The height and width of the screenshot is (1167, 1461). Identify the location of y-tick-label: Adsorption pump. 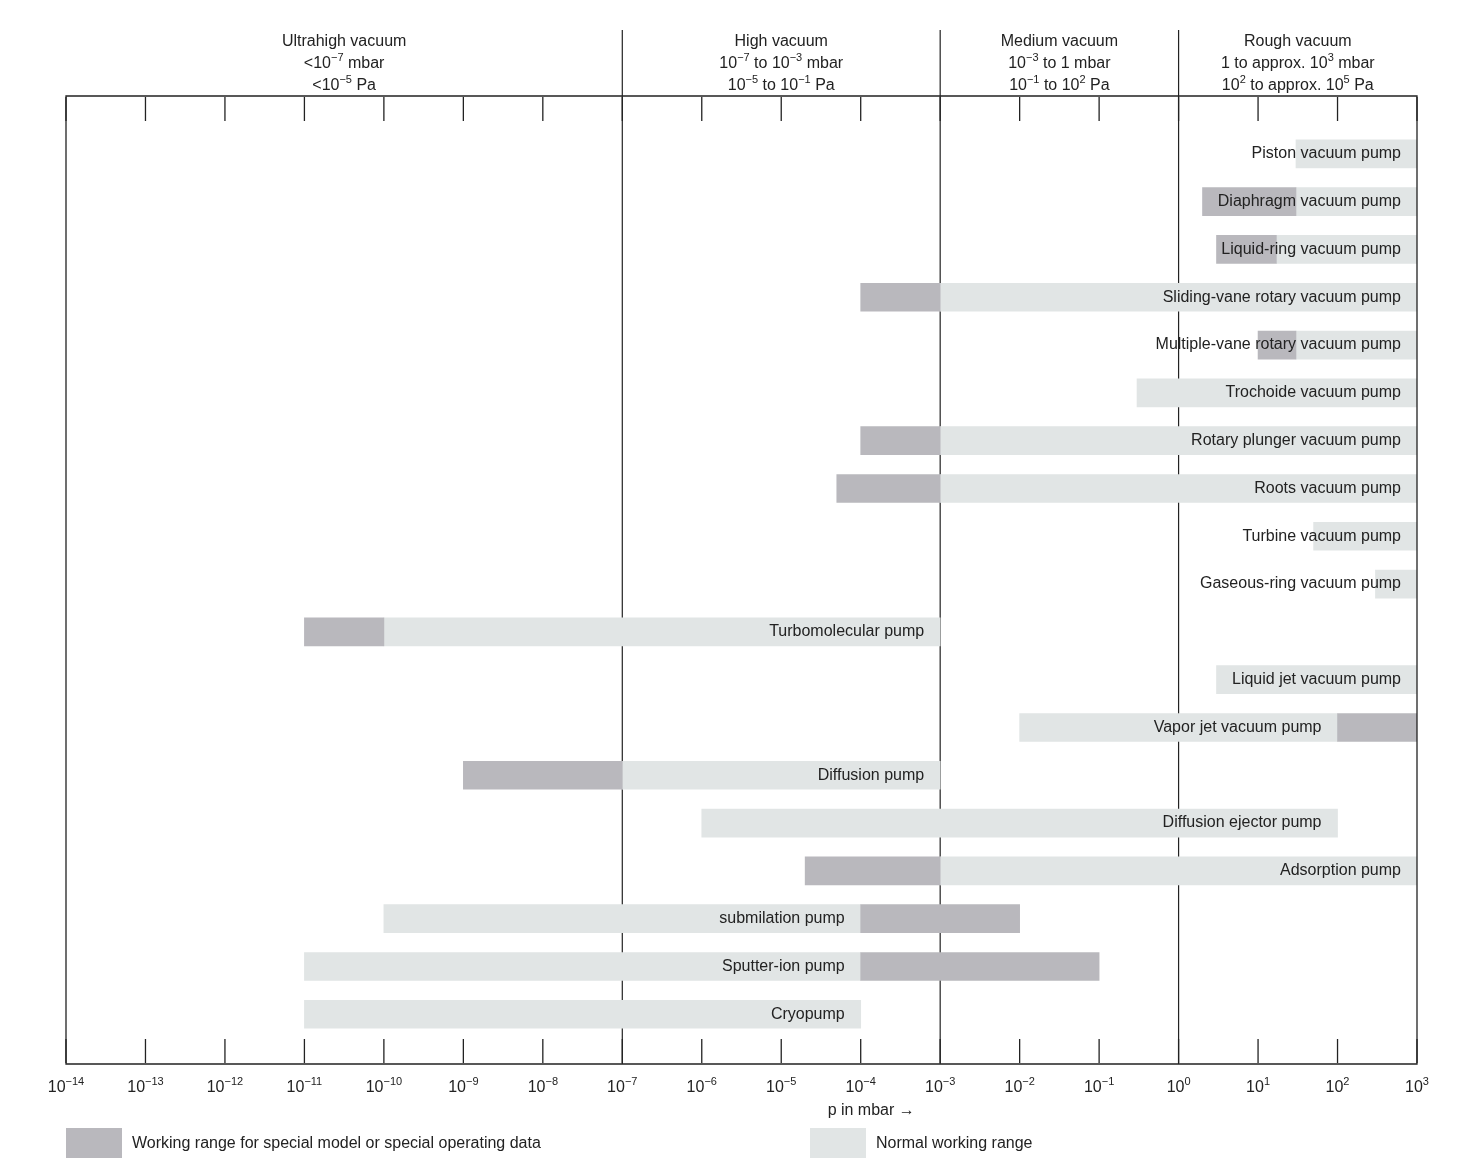
(1341, 870).